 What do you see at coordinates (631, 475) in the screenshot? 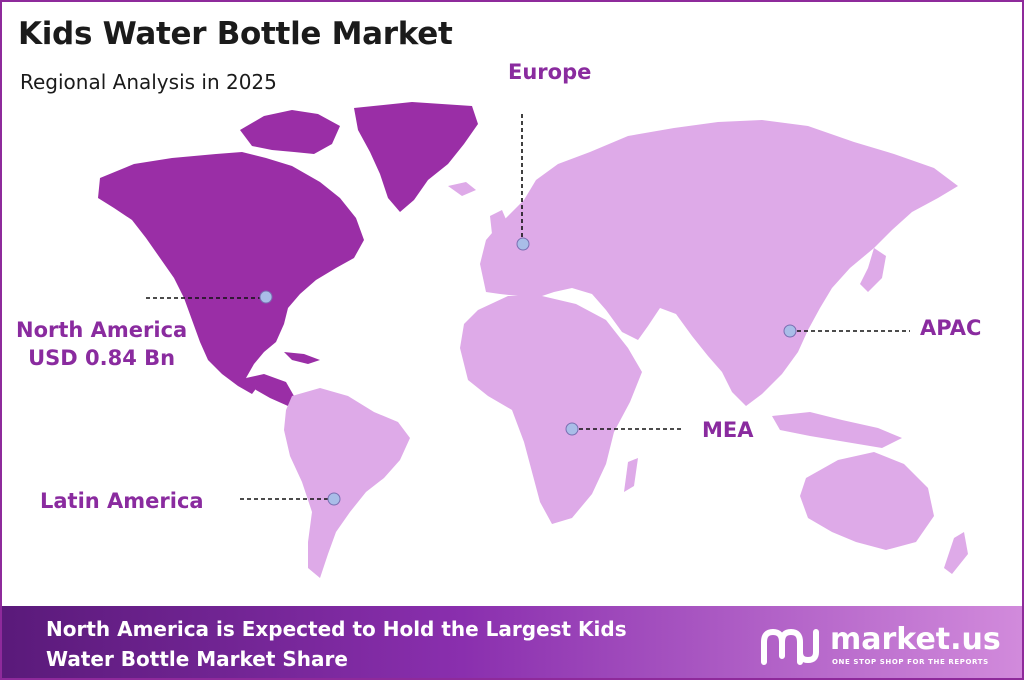
I see `madagascar-shape` at bounding box center [631, 475].